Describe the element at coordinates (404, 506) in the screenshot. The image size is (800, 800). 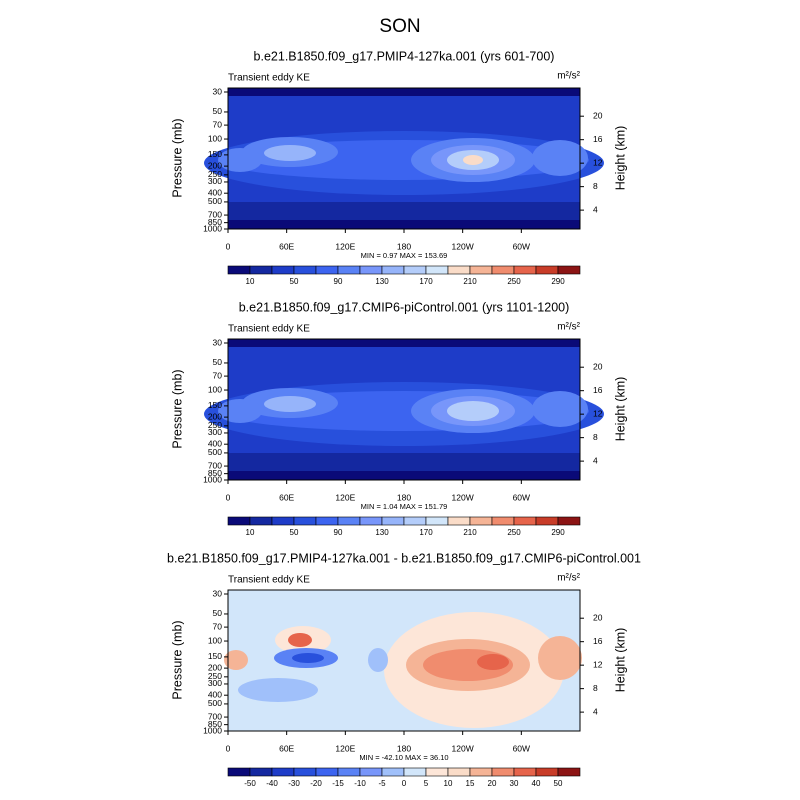
I see `stats: MIN = 1.04 MAX = 151.79` at that location.